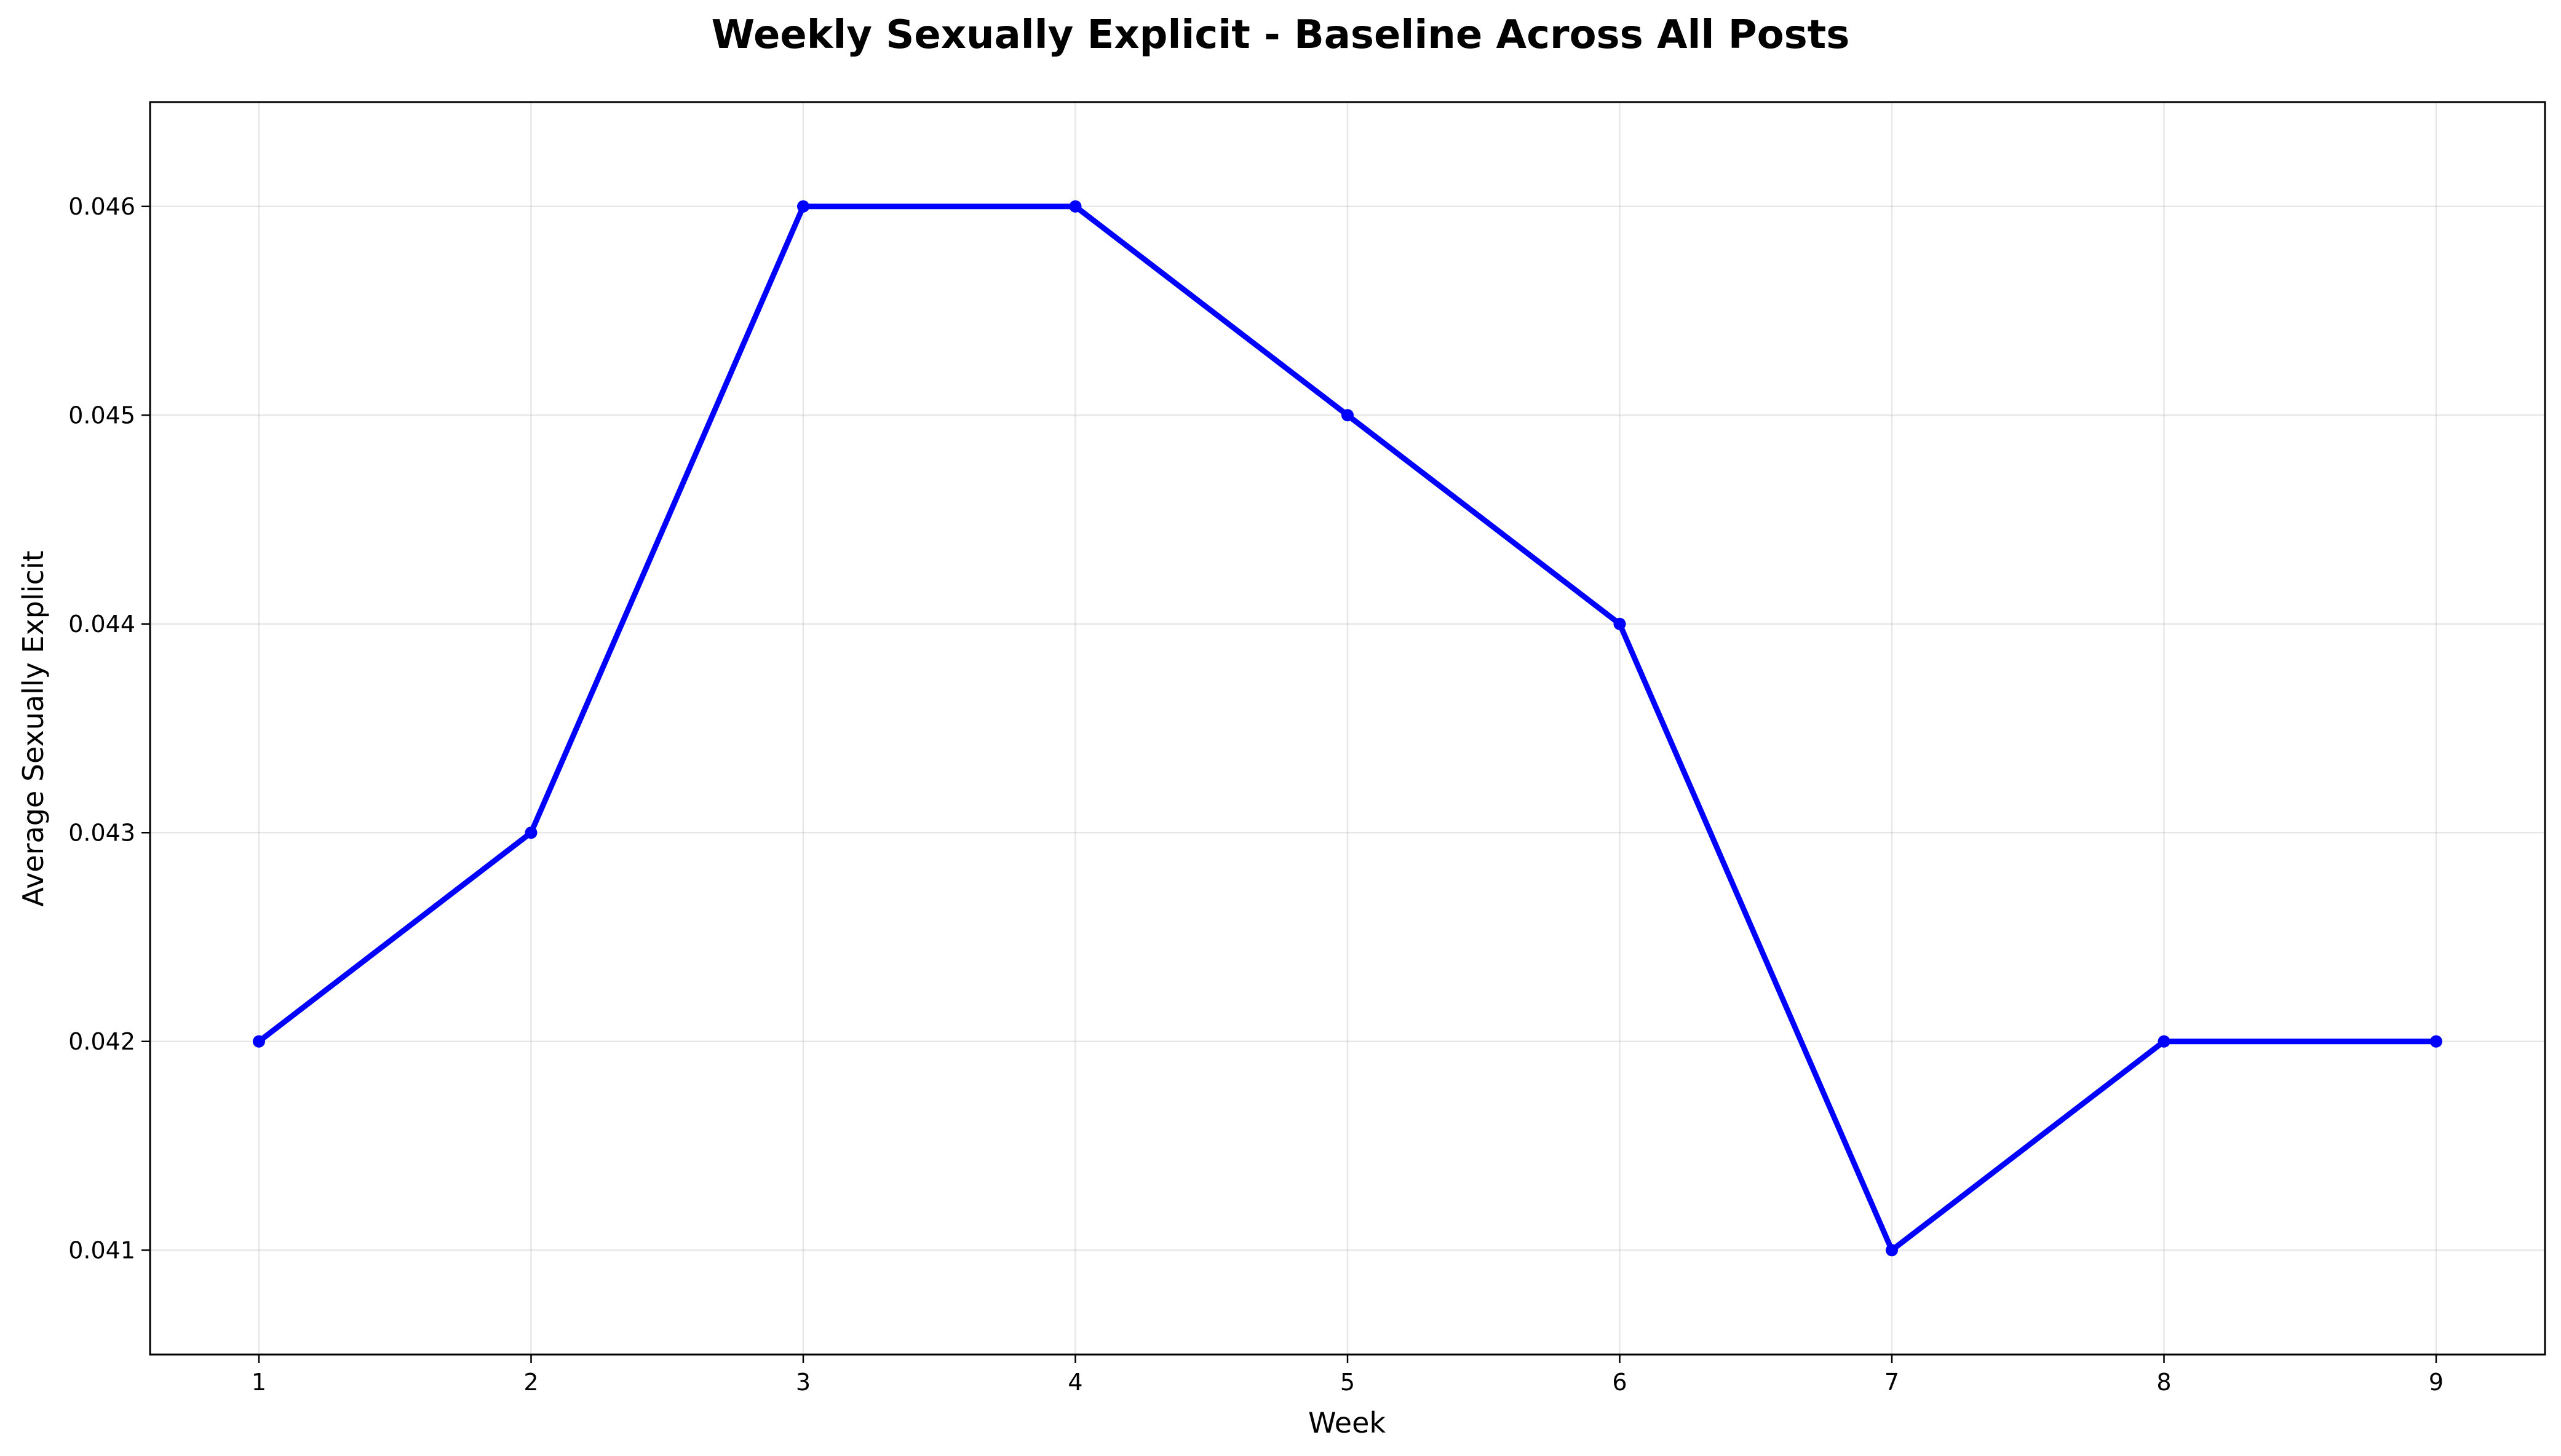  I want to click on x-tick-label: 8, so click(2163, 1383).